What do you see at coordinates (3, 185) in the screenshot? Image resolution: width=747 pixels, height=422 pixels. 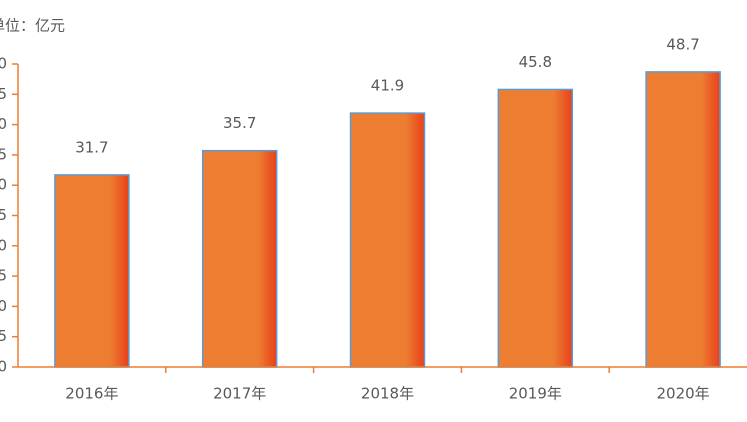 I see `y-tick-label: 30` at bounding box center [3, 185].